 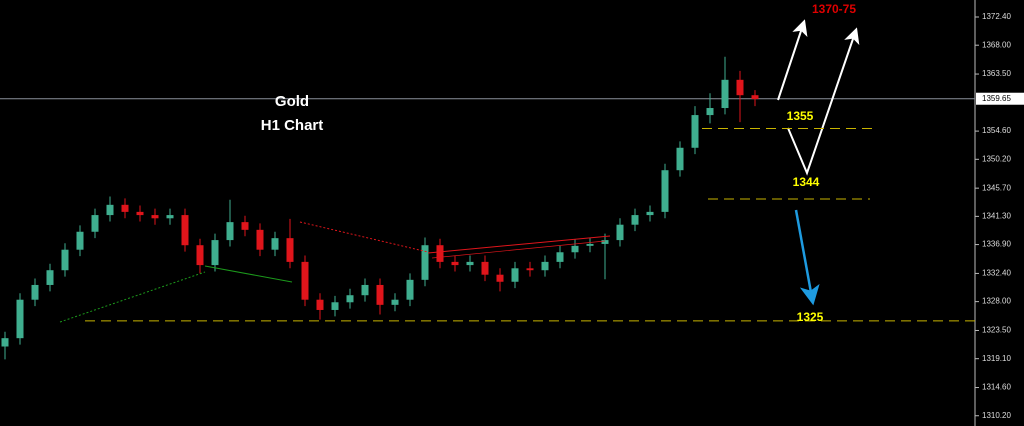 I want to click on y-tick-label: 1363.50, so click(x=996, y=73).